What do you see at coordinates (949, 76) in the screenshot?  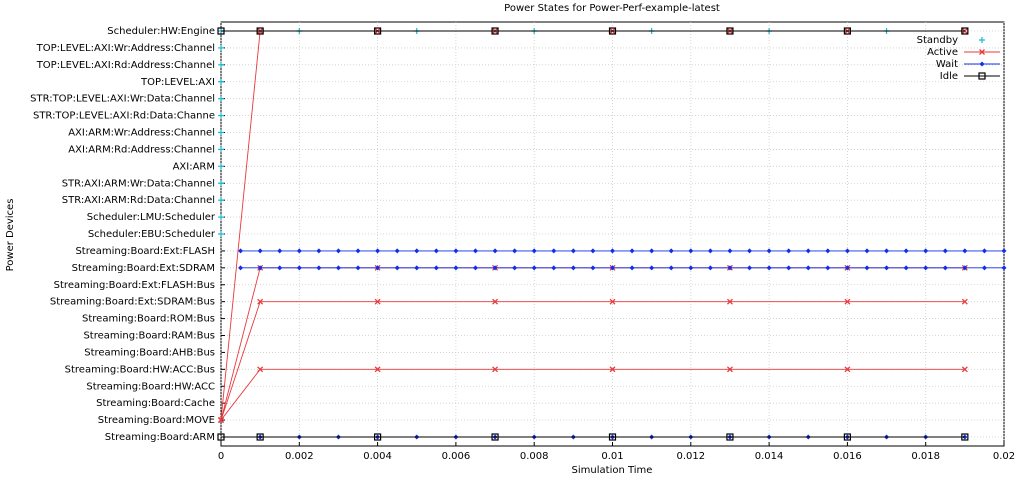 I see `legend-label: Idle` at bounding box center [949, 76].